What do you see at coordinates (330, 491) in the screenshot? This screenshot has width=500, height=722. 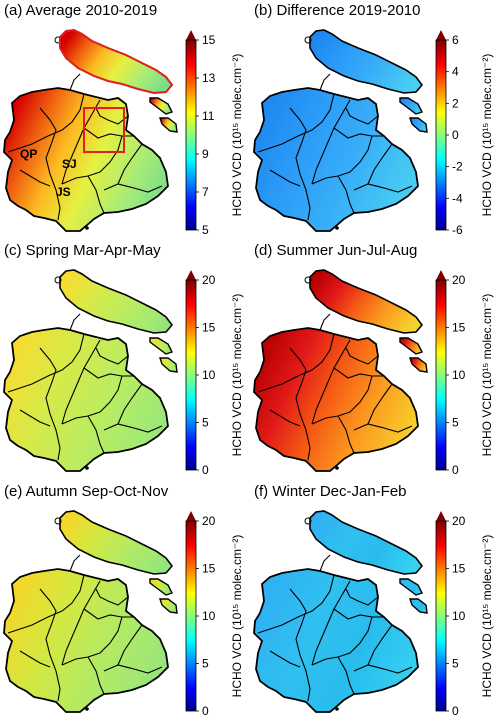 I see `panel-title: (f) Winter Dec-Jan-Feb` at bounding box center [330, 491].